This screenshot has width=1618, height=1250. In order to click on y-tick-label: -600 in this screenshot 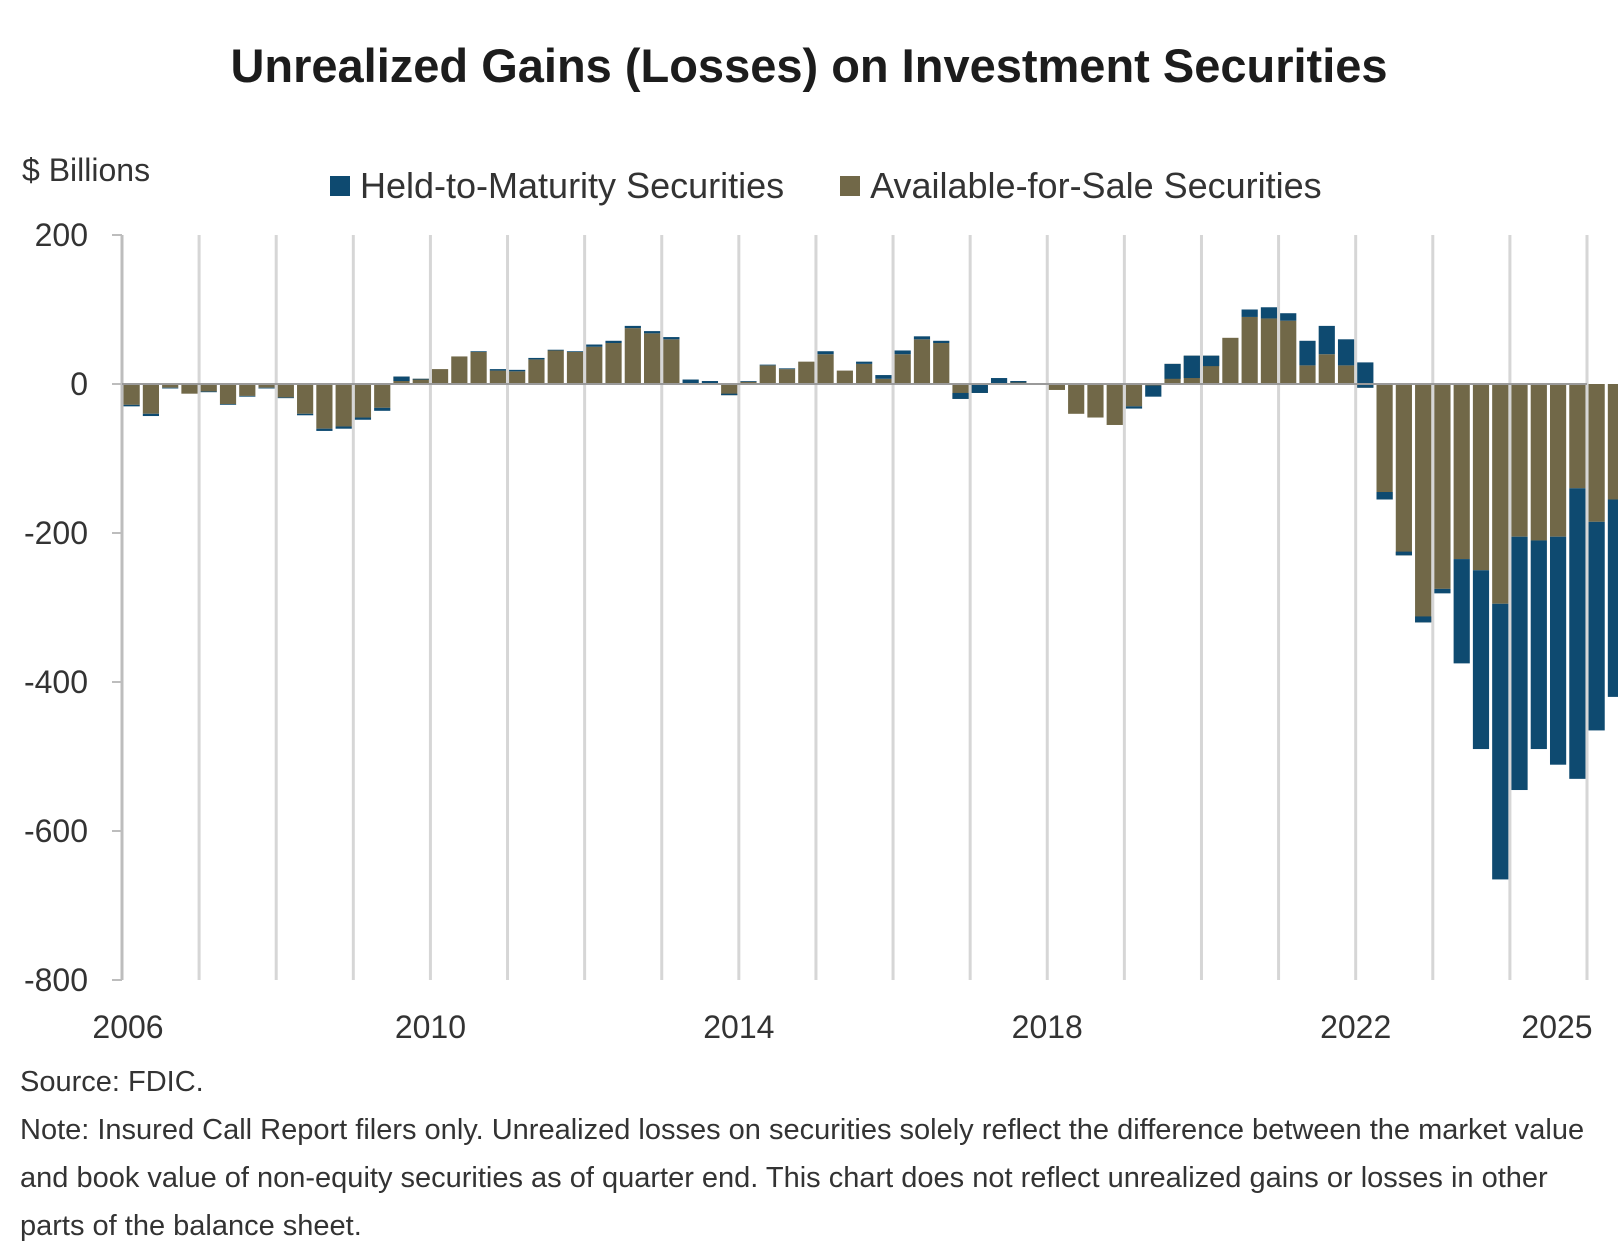, I will do `click(56, 831)`.